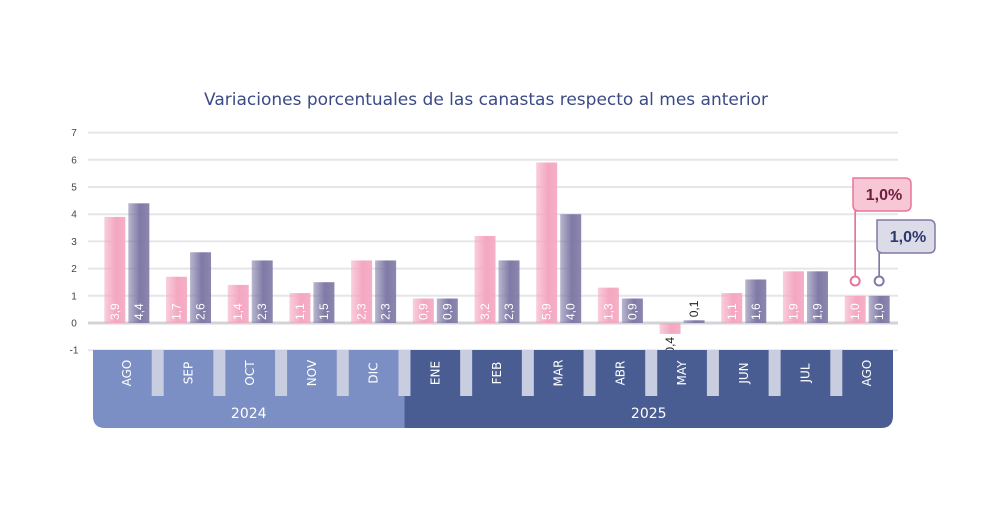 The height and width of the screenshot is (526, 992). What do you see at coordinates (250, 373) in the screenshot?
I see `category-label: OCT` at bounding box center [250, 373].